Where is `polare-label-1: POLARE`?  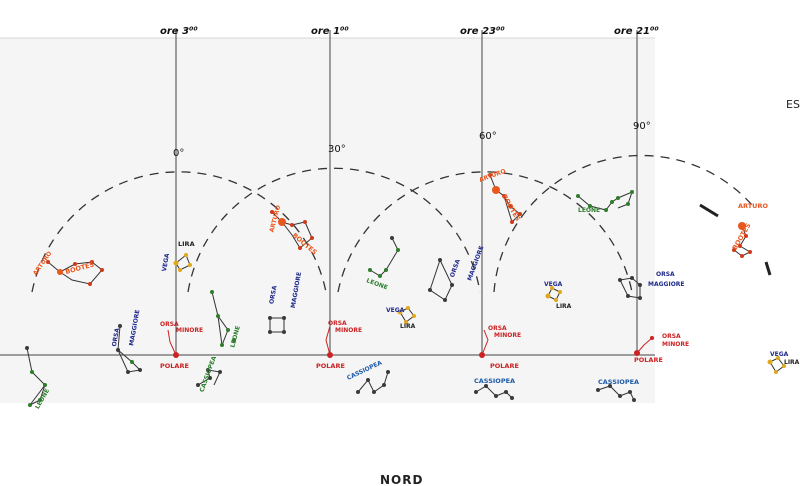 polare-label-1: POLARE is located at coordinates (174, 366).